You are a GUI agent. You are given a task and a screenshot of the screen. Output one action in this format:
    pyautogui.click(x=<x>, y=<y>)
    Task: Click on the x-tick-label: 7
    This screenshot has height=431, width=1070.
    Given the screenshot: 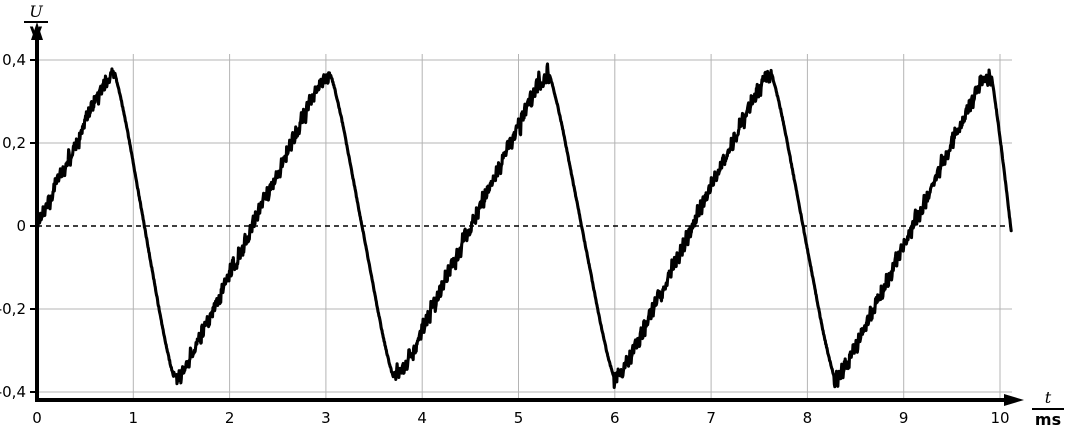 What is the action you would take?
    pyautogui.click(x=711, y=418)
    